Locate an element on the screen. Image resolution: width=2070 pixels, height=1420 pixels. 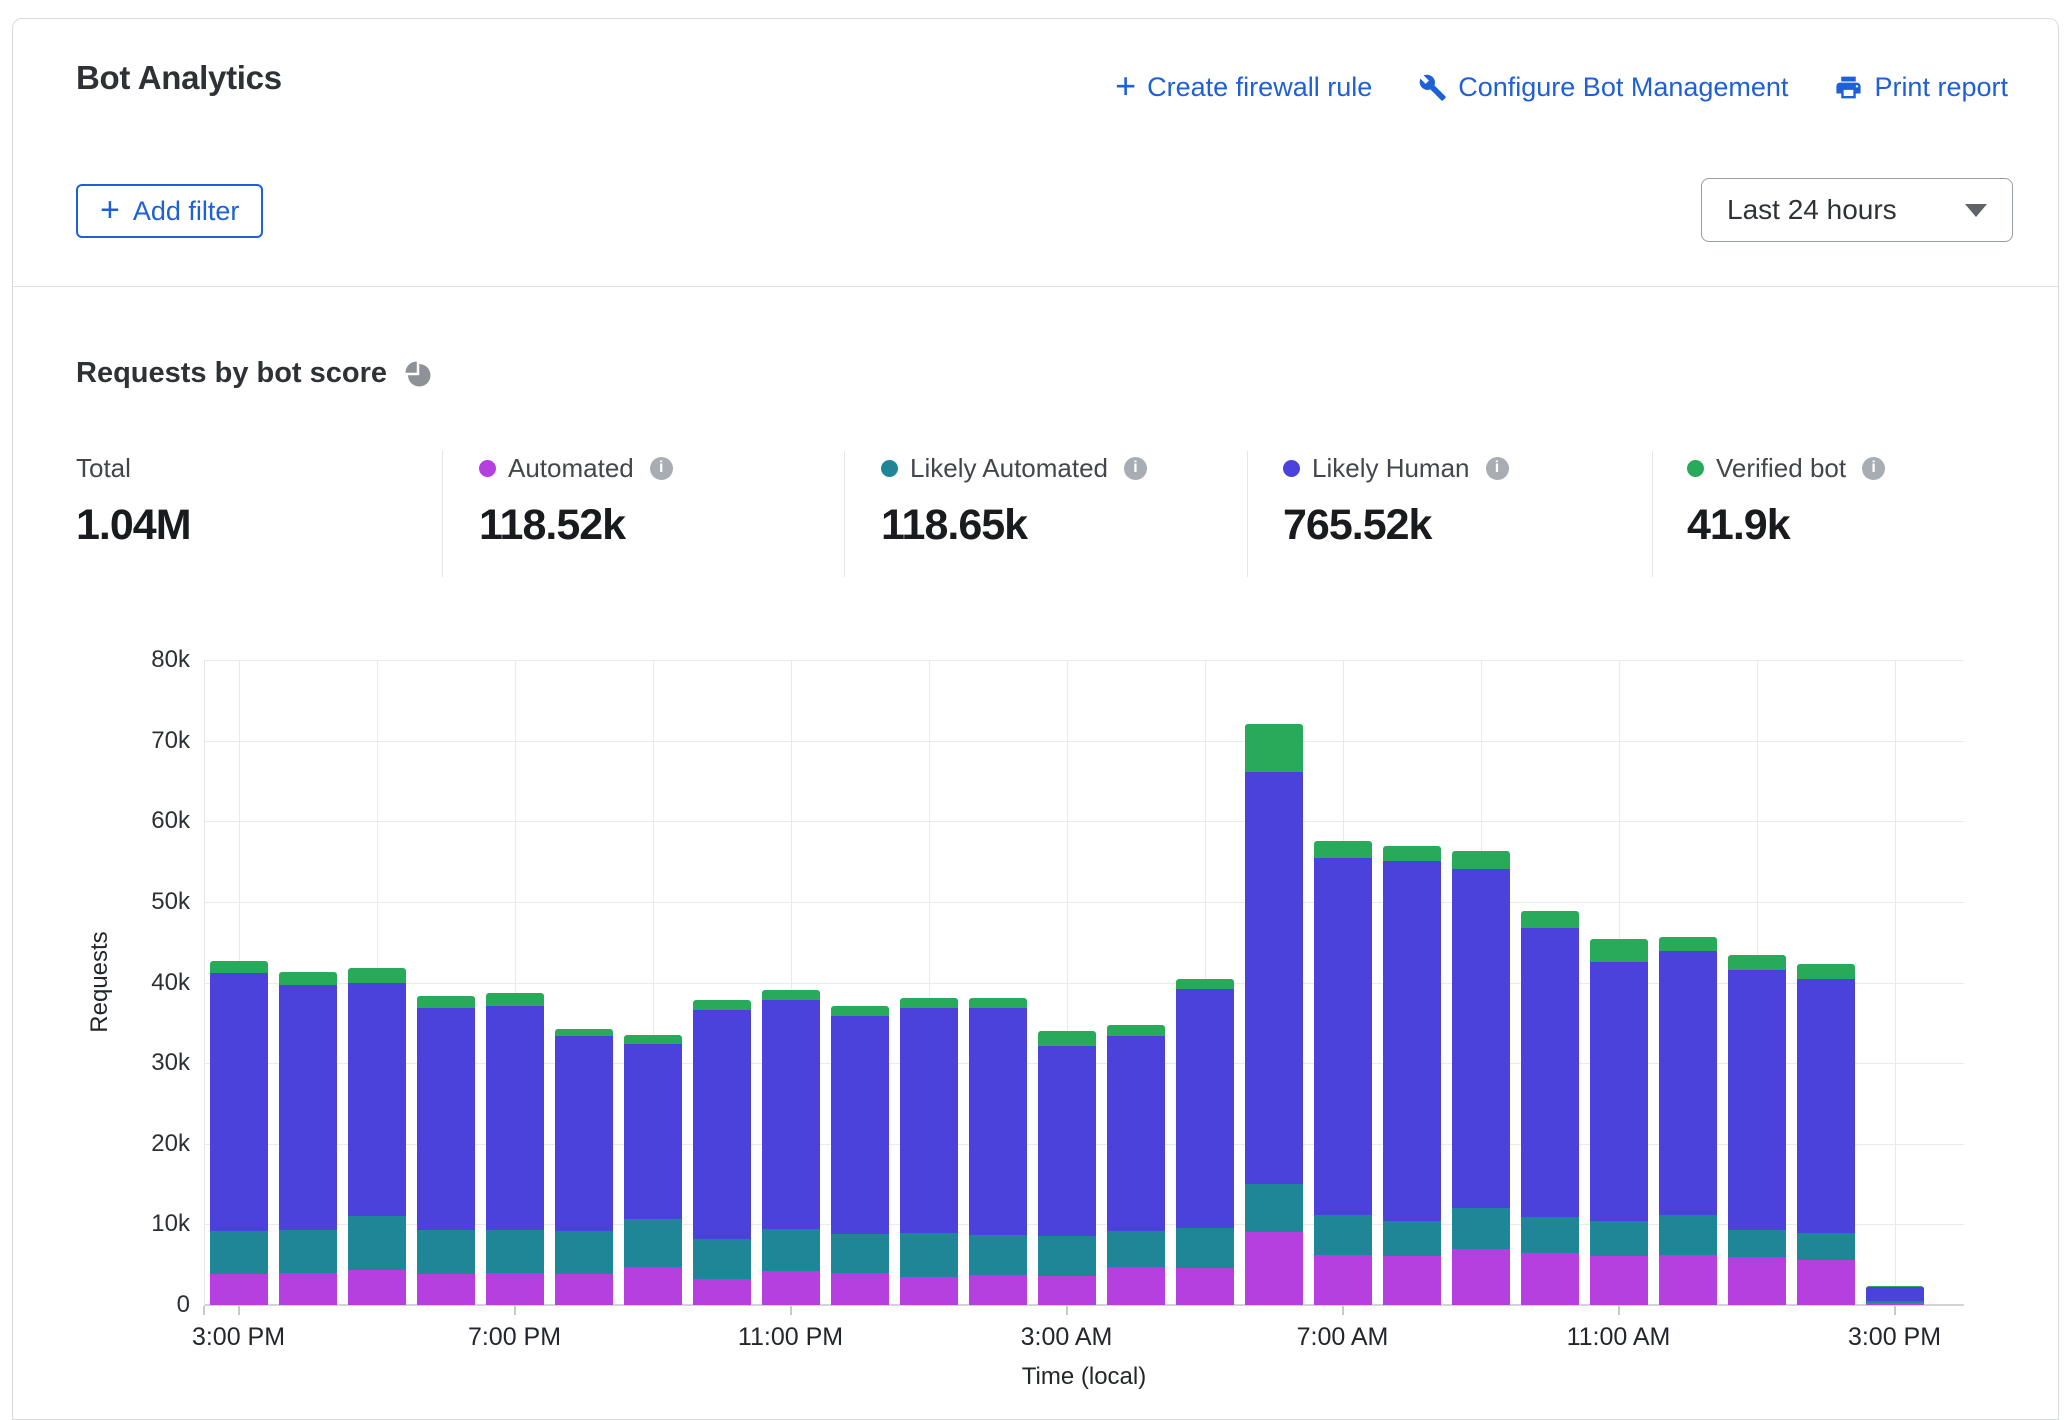
stat-automated: Automated i 118.52k is located at coordinates (576, 500).